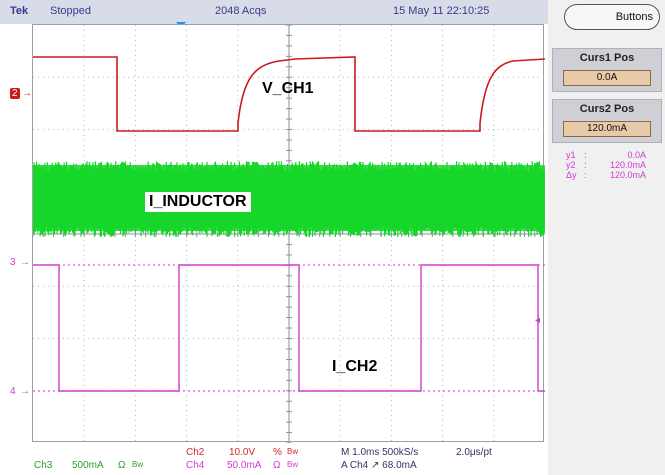 Image resolution: width=665 pixels, height=475 pixels. What do you see at coordinates (277, 465) in the screenshot?
I see `ch4-coupling-icon: Ω` at bounding box center [277, 465].